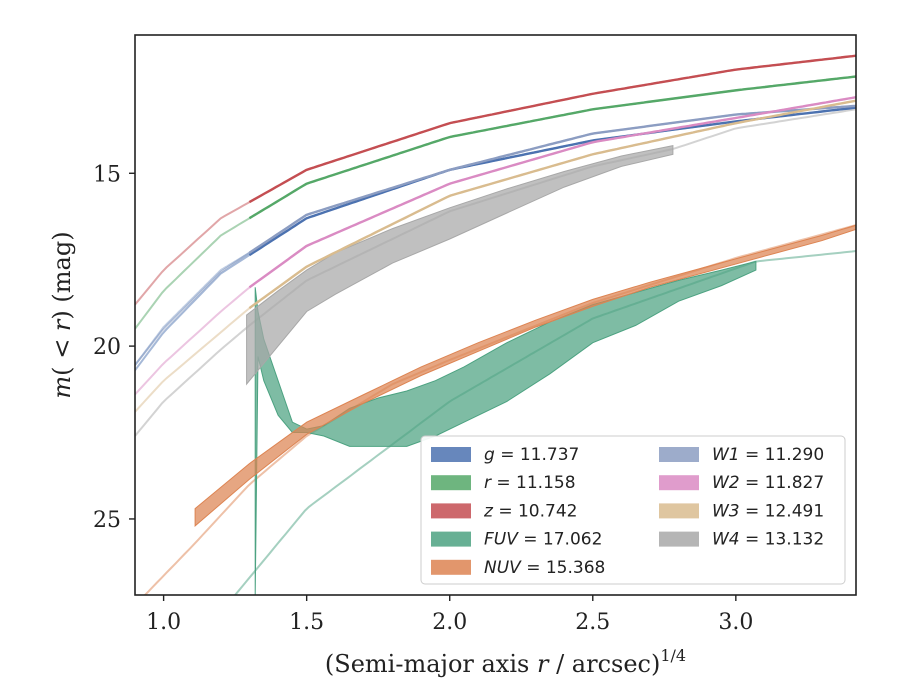 The width and height of the screenshot is (900, 700). Describe the element at coordinates (768, 511) in the screenshot. I see `legend-label-w3: W3 = 12.491` at that location.